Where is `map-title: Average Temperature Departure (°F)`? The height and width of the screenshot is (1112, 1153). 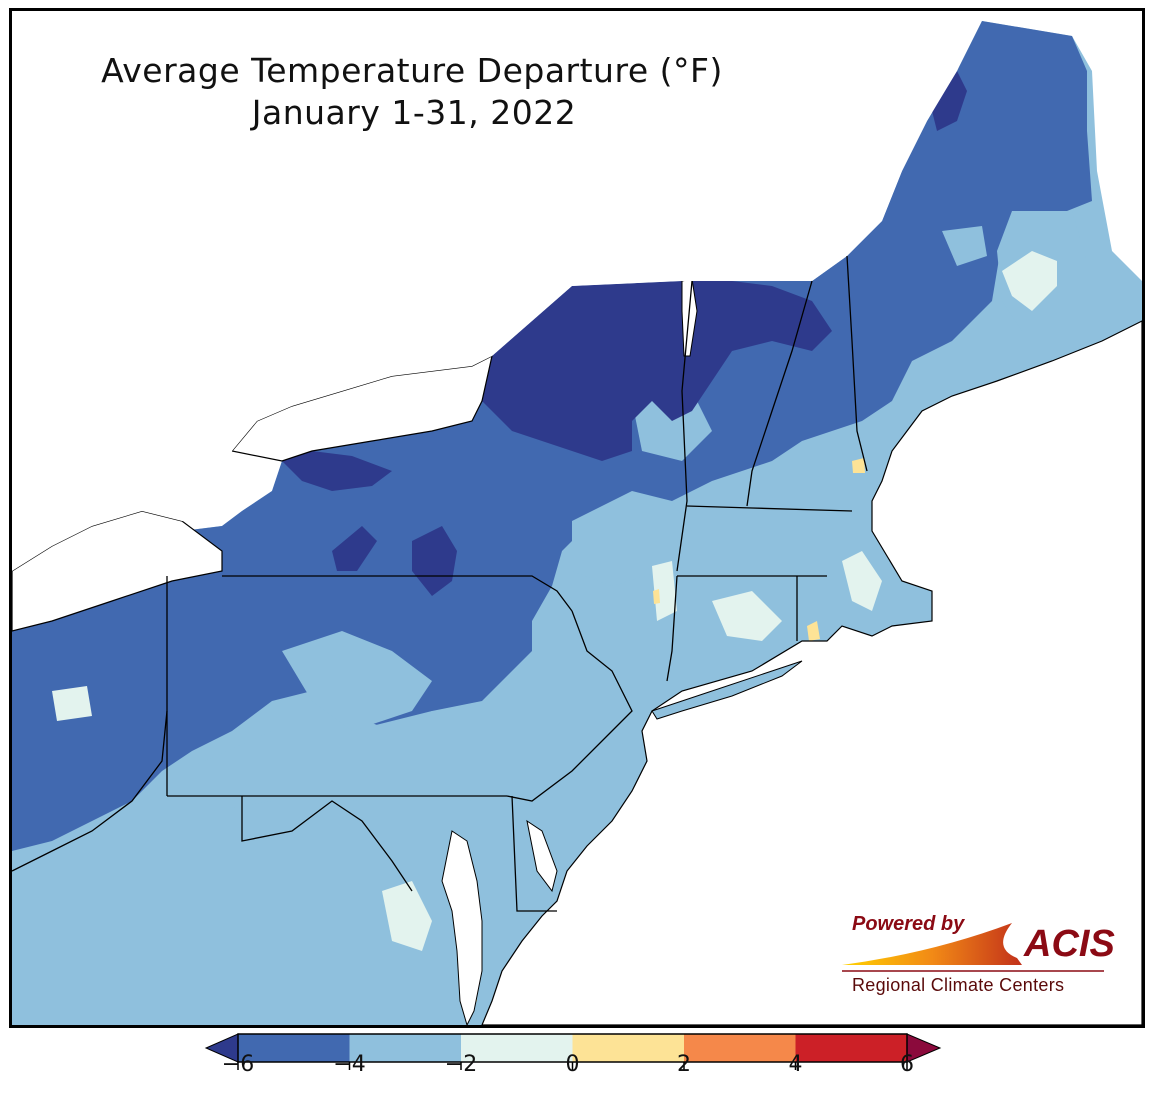 map-title: Average Temperature Departure (°F) is located at coordinates (412, 70).